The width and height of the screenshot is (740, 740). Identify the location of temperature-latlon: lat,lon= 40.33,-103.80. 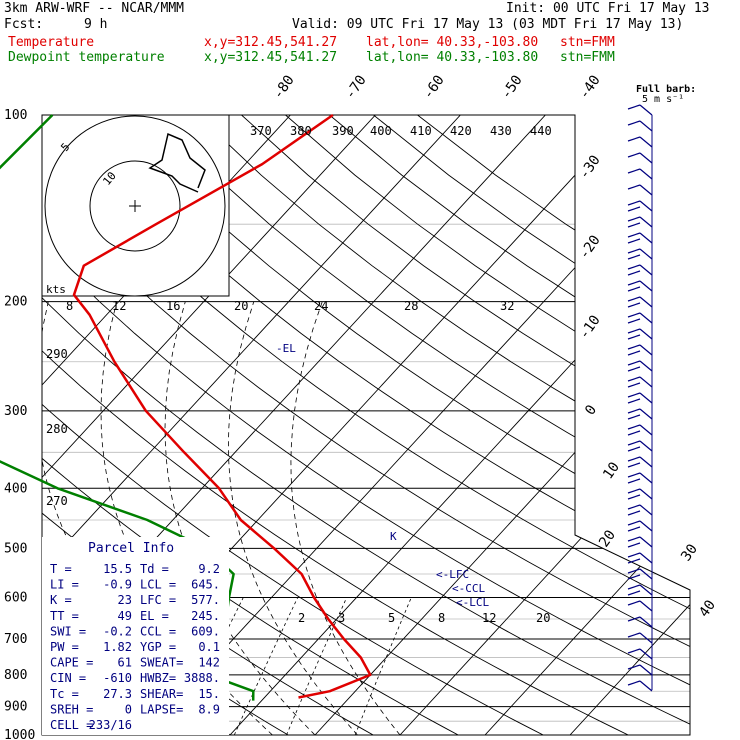
(452, 42).